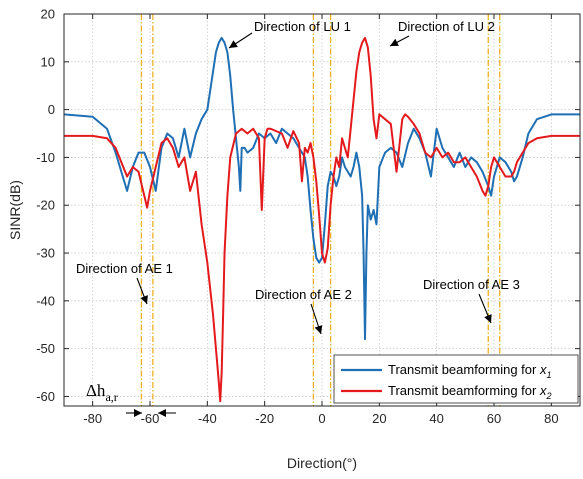  I want to click on annotation-delta-sub: a,r, so click(111, 397).